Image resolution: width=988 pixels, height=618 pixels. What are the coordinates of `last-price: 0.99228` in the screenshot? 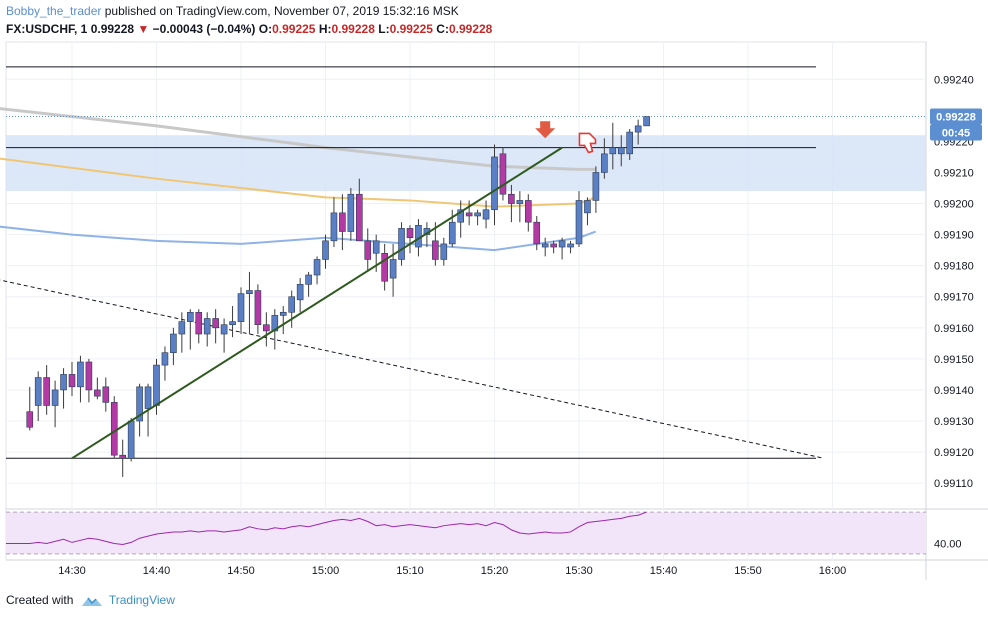 It's located at (112, 29).